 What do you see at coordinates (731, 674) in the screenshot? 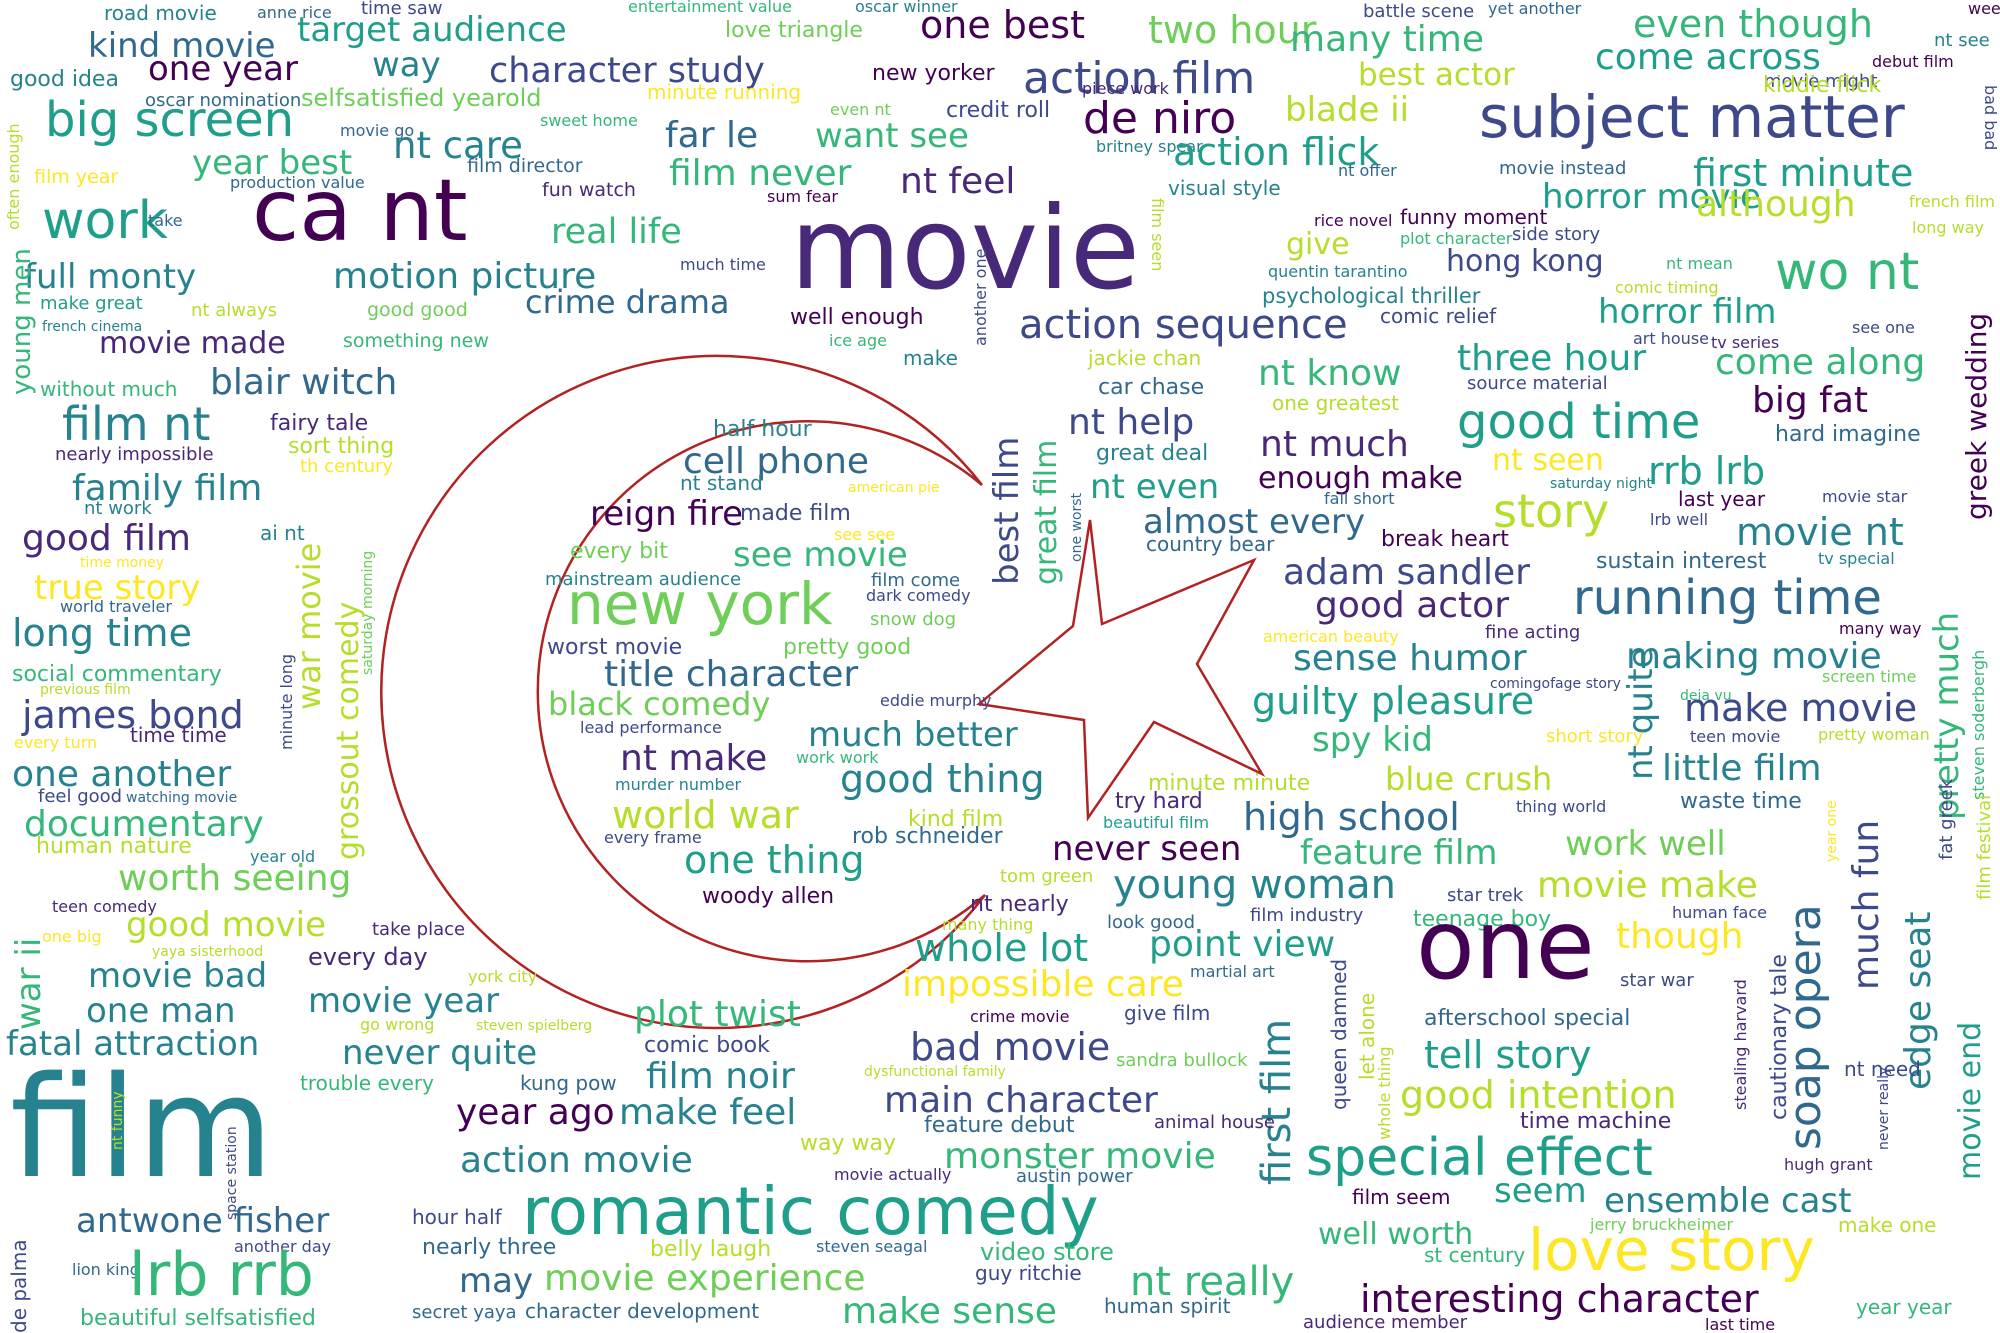
I see `cloud-word: title character` at bounding box center [731, 674].